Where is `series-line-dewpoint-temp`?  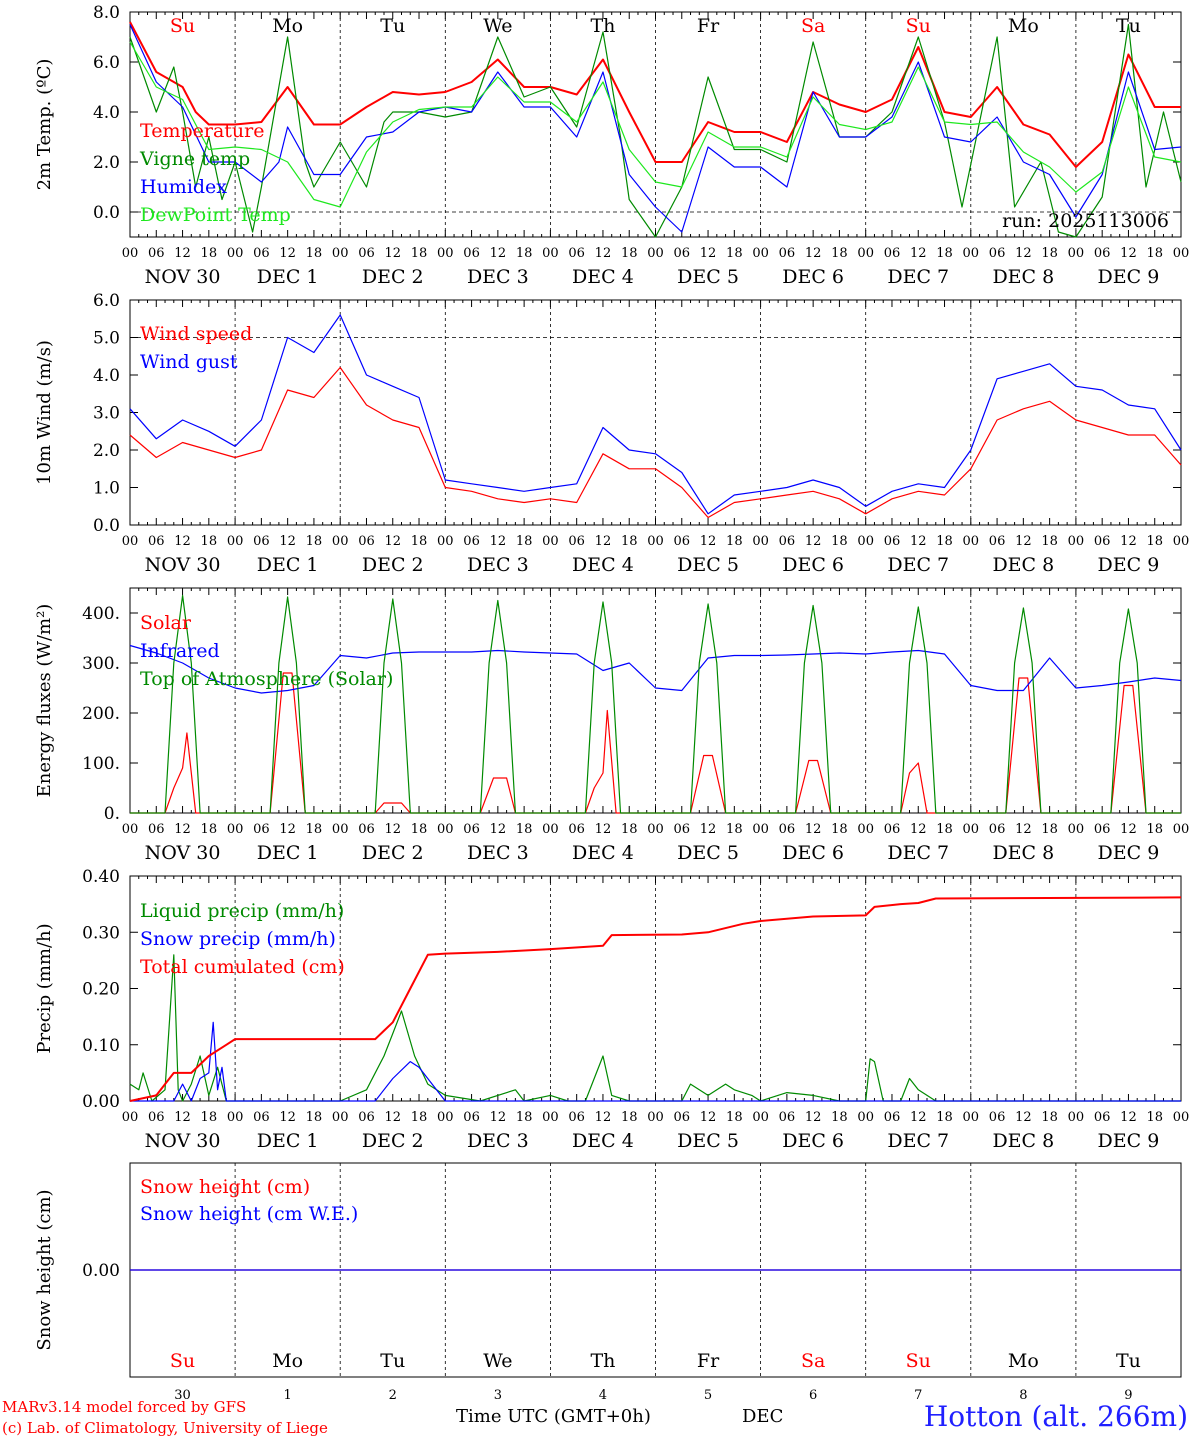
series-line-dewpoint-temp is located at coordinates (655, 124).